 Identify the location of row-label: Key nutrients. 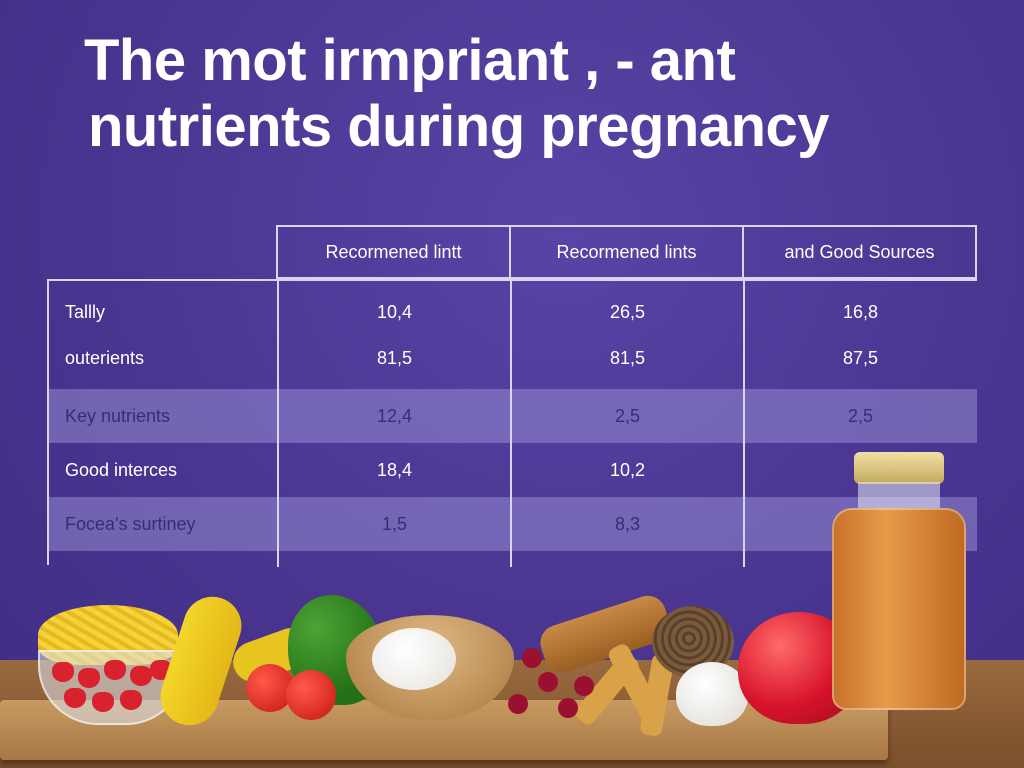
(118, 415).